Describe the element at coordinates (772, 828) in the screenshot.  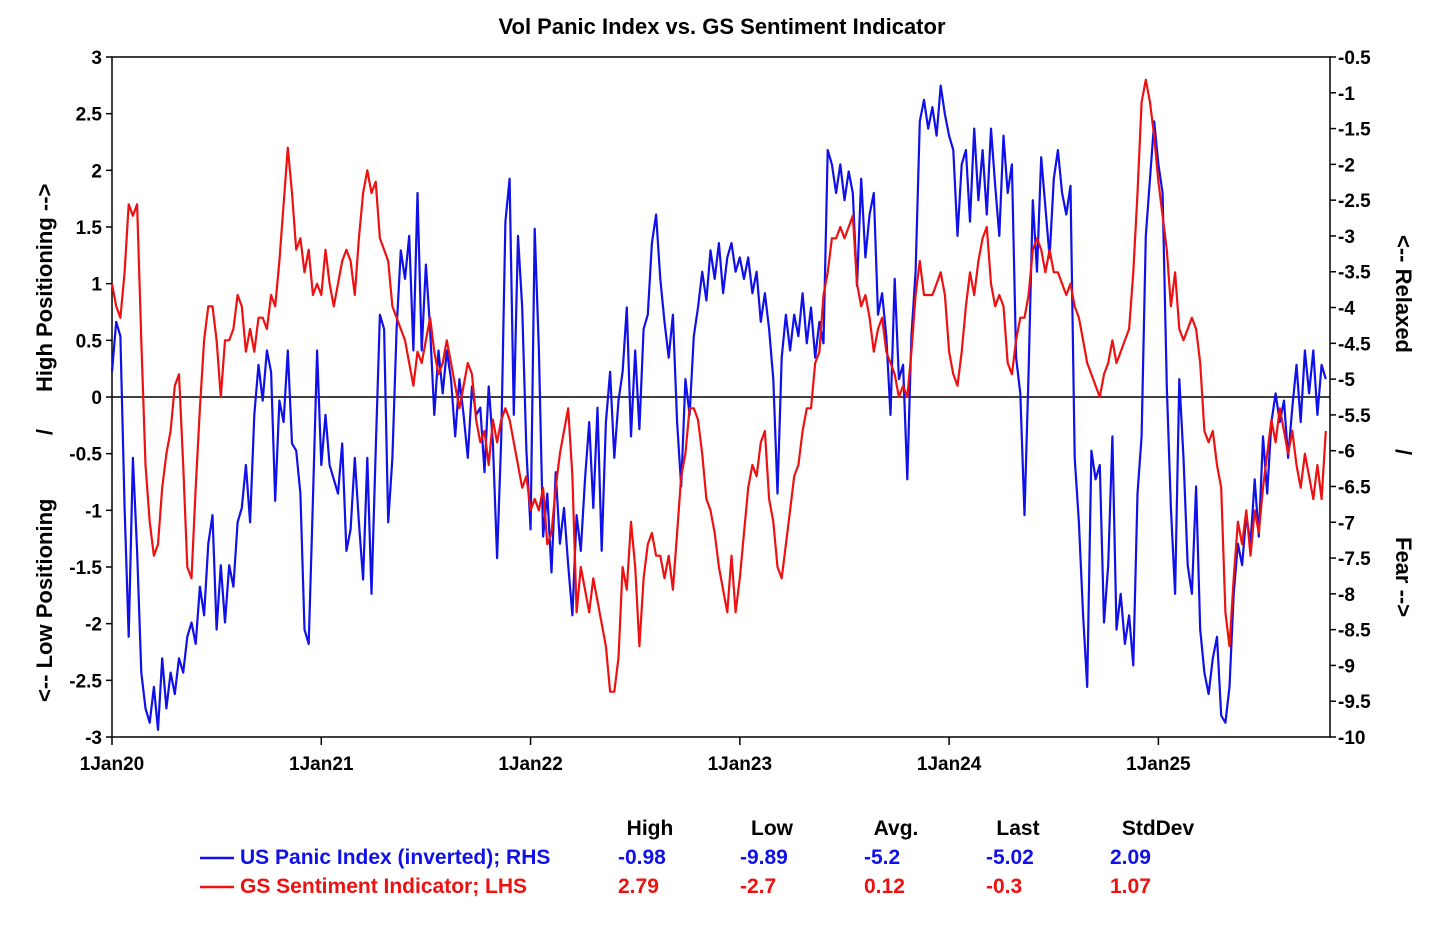
I see `stats-header-low: Low` at that location.